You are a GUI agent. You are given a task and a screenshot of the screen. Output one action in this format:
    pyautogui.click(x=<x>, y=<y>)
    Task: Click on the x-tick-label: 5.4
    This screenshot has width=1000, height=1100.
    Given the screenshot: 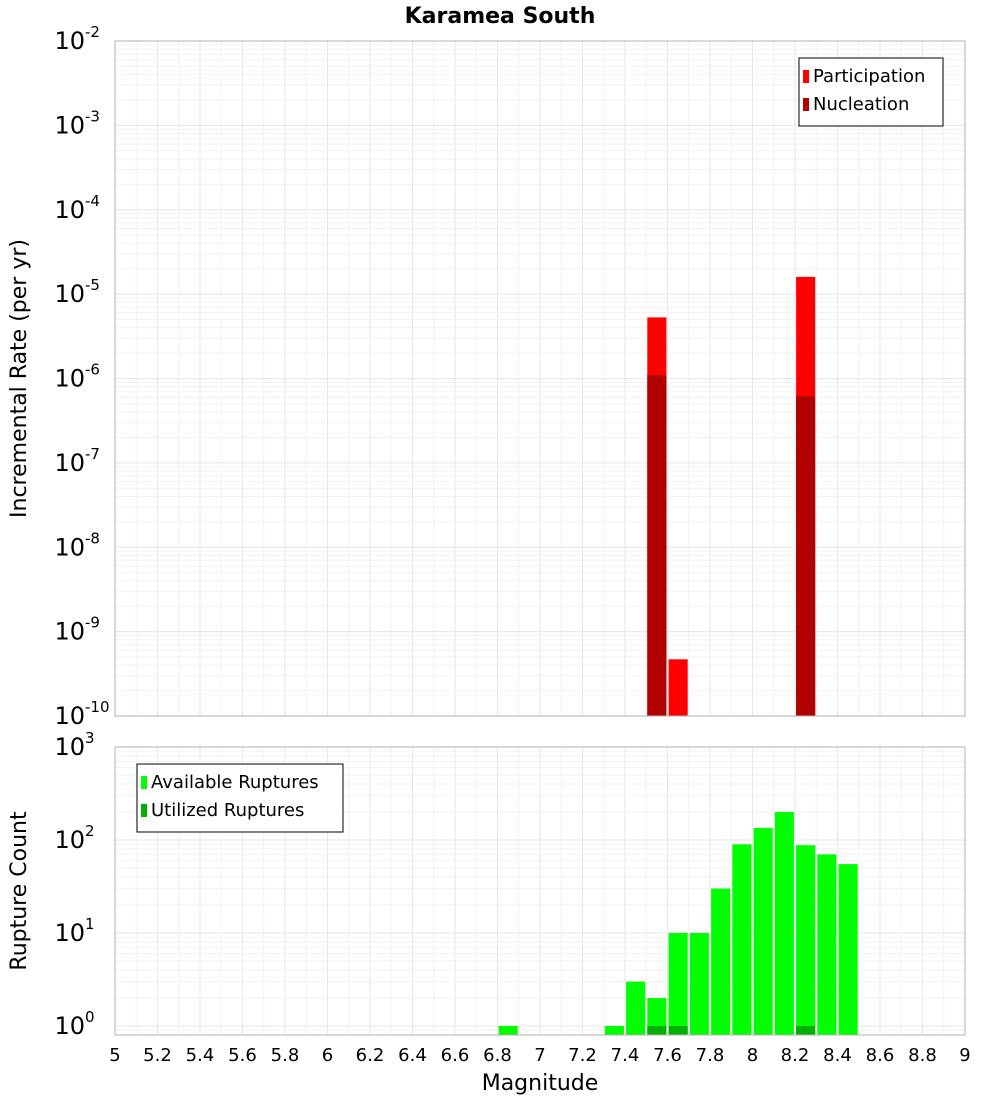 What is the action you would take?
    pyautogui.click(x=200, y=1055)
    